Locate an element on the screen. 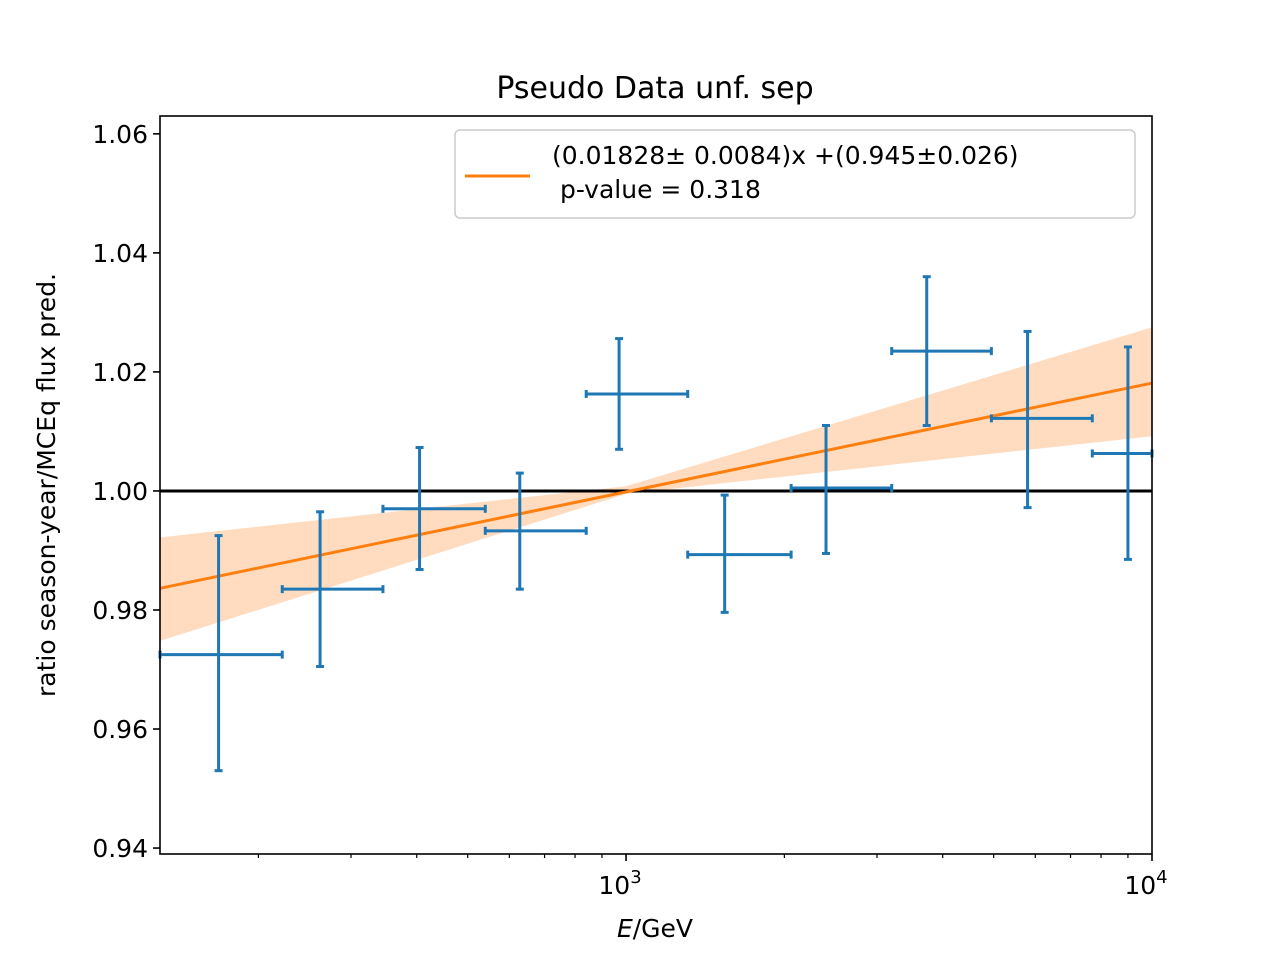 The image size is (1280, 960). x-tick-label: 10⁴ is located at coordinates (1145, 883).